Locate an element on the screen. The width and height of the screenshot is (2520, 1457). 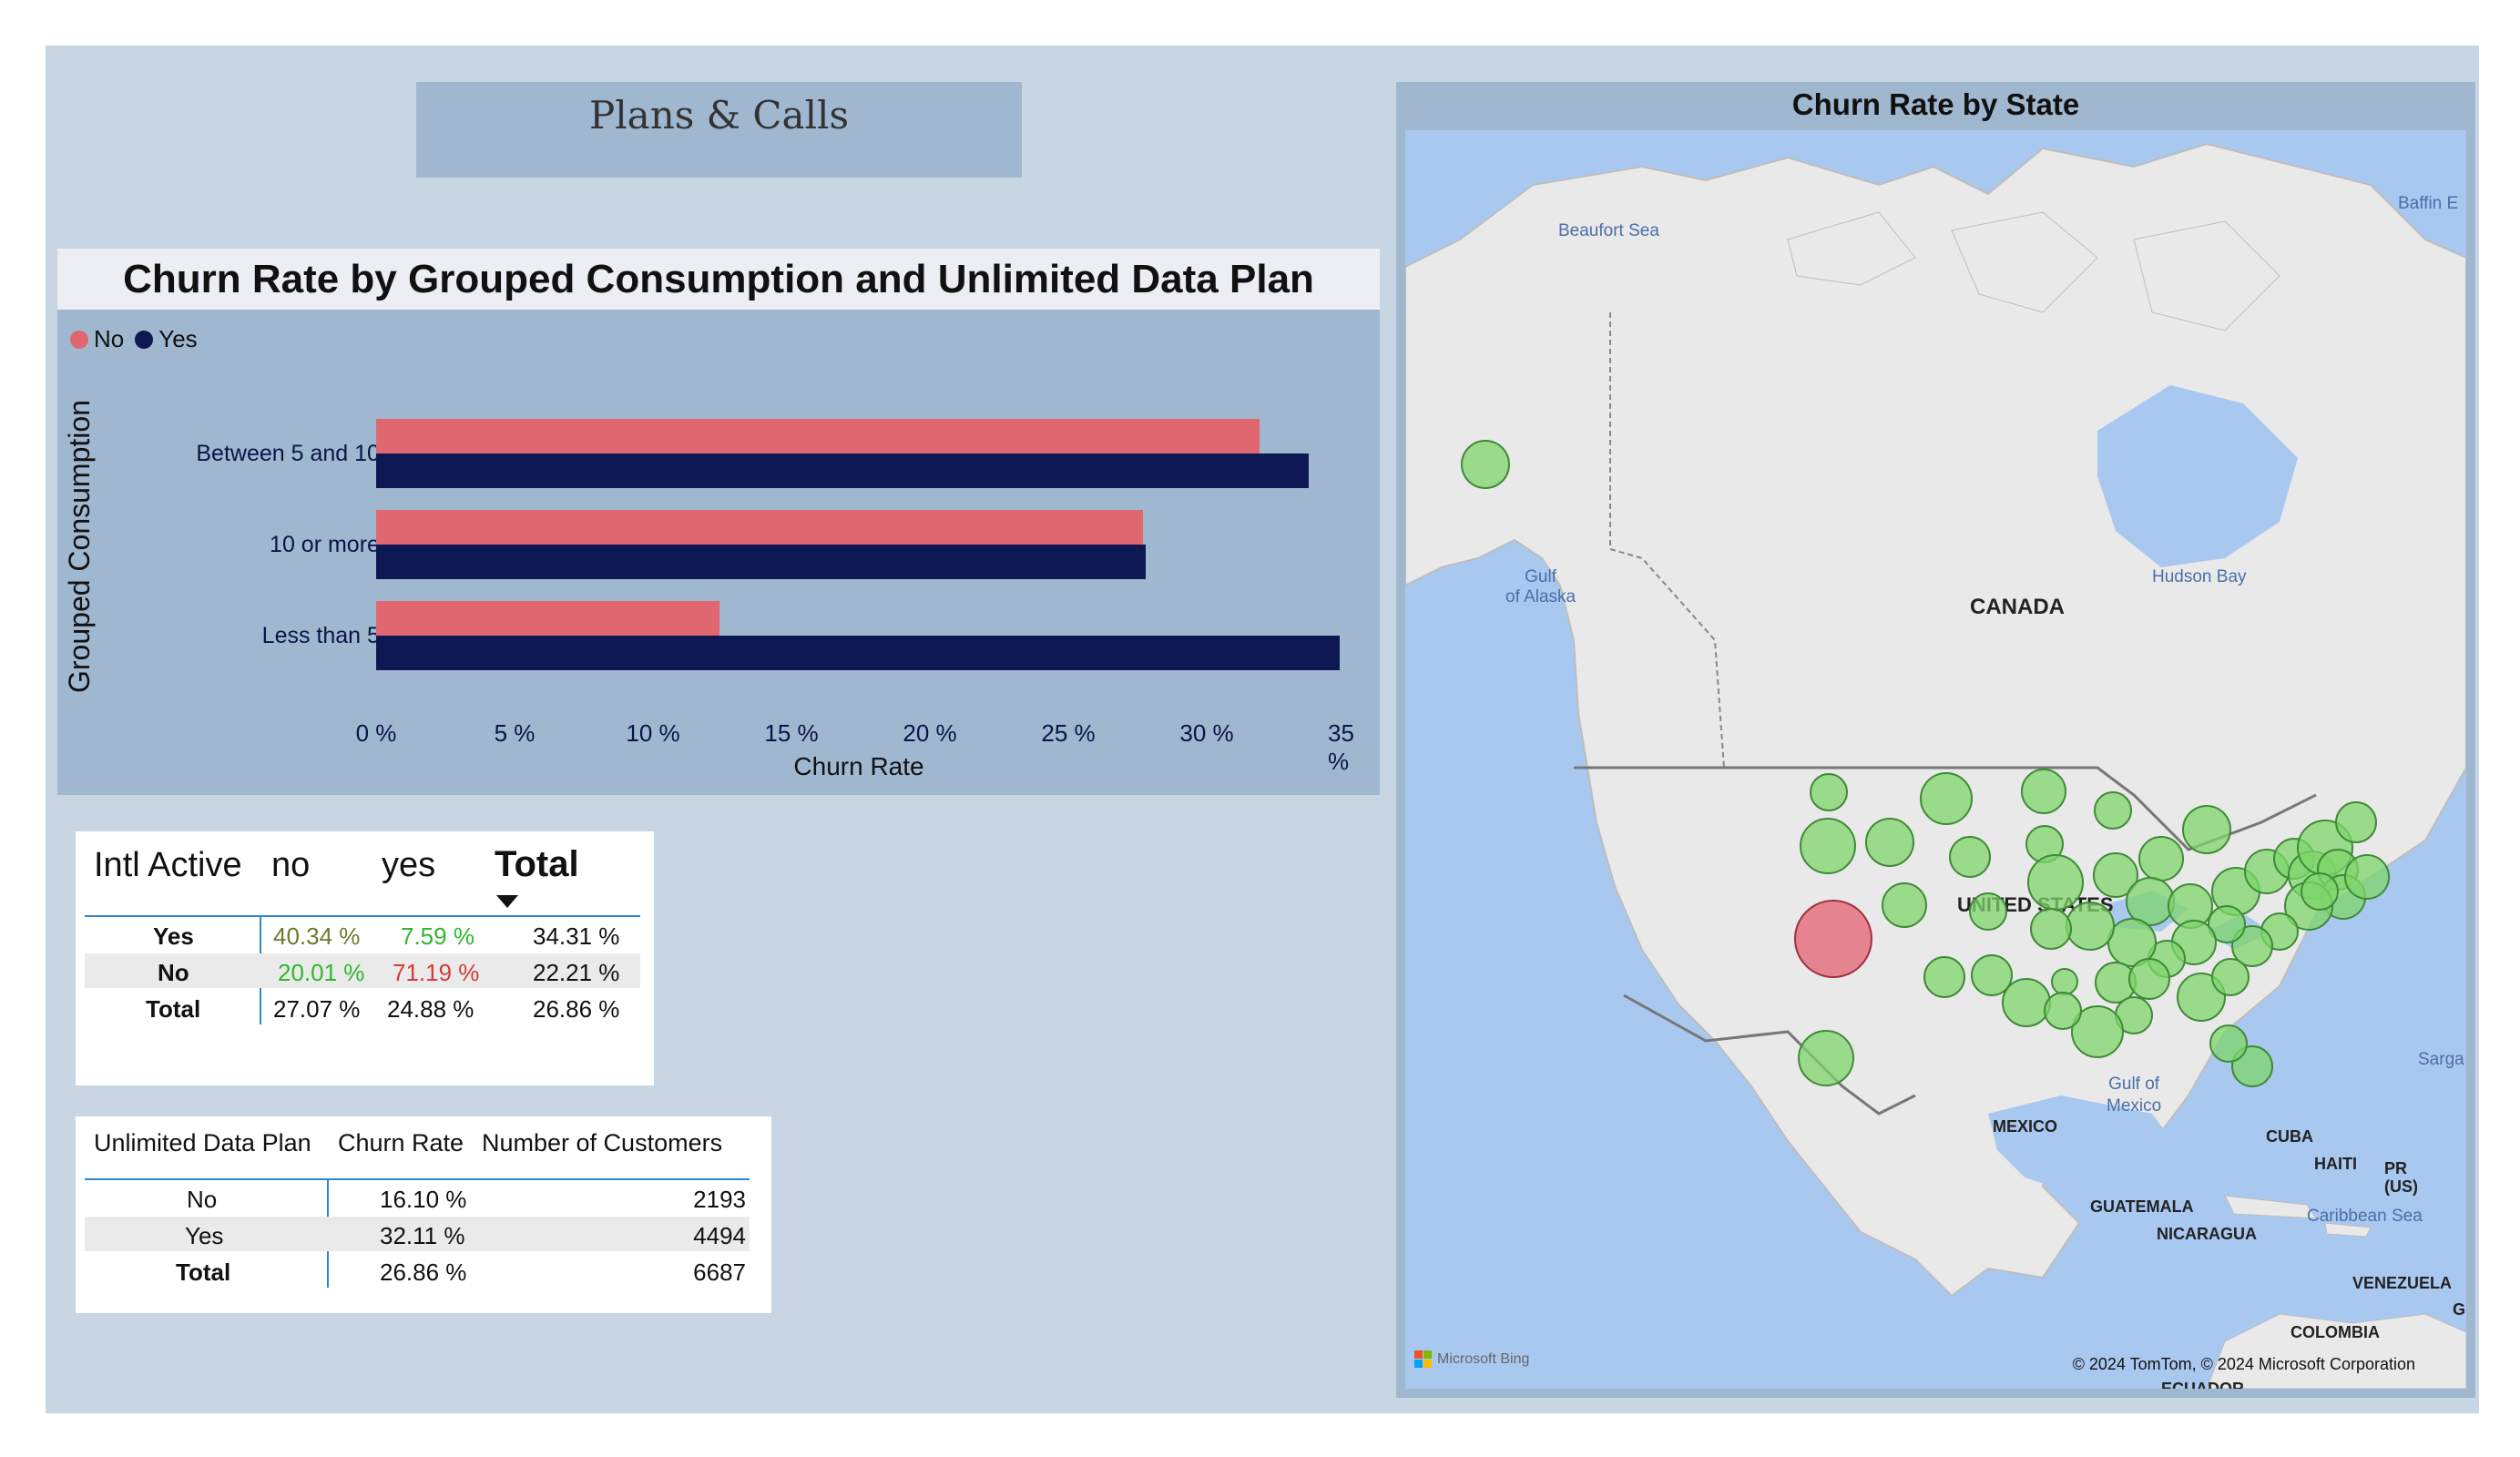
cell-value: 24.88 % is located at coordinates (430, 1009).